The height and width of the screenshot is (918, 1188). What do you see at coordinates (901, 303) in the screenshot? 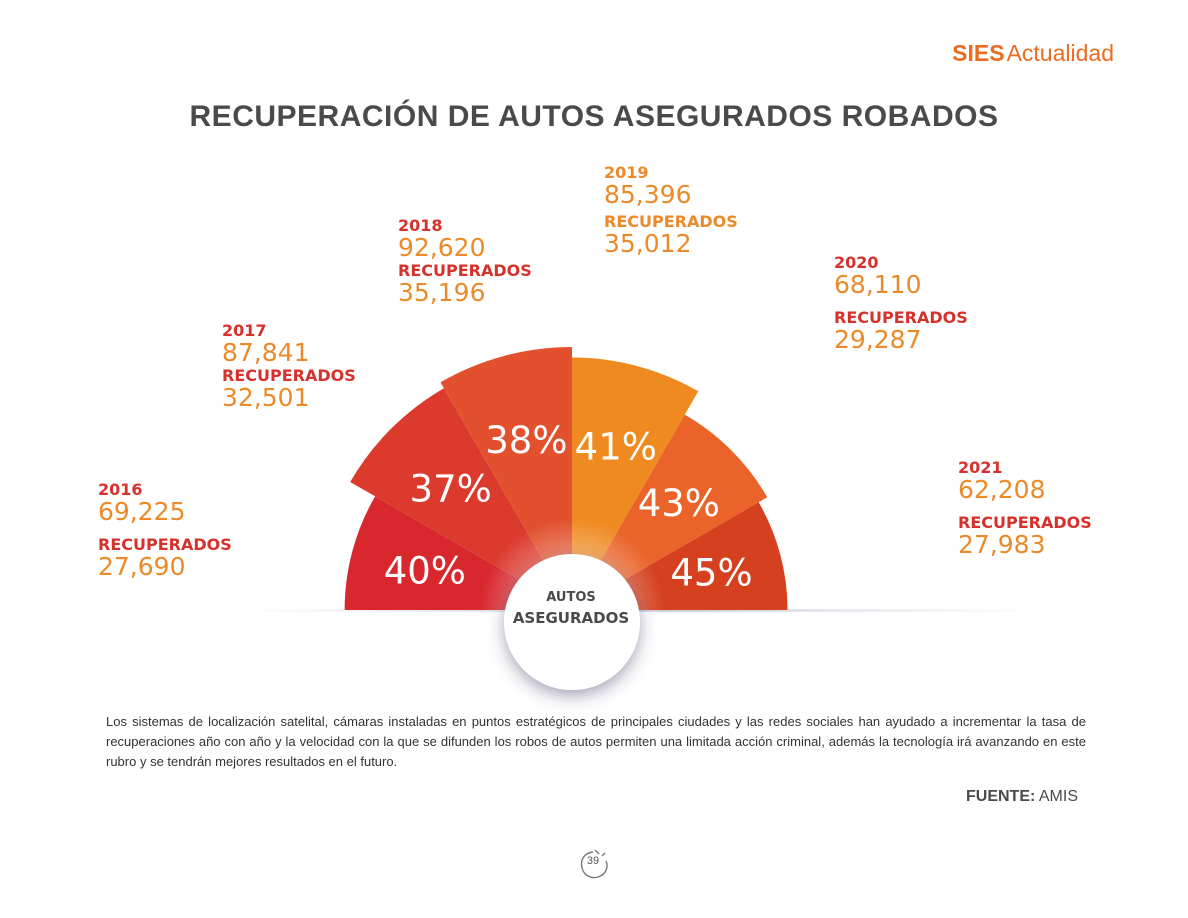
I see `label-2020: 2020 68,110 RECUPERADOS 29,287` at bounding box center [901, 303].